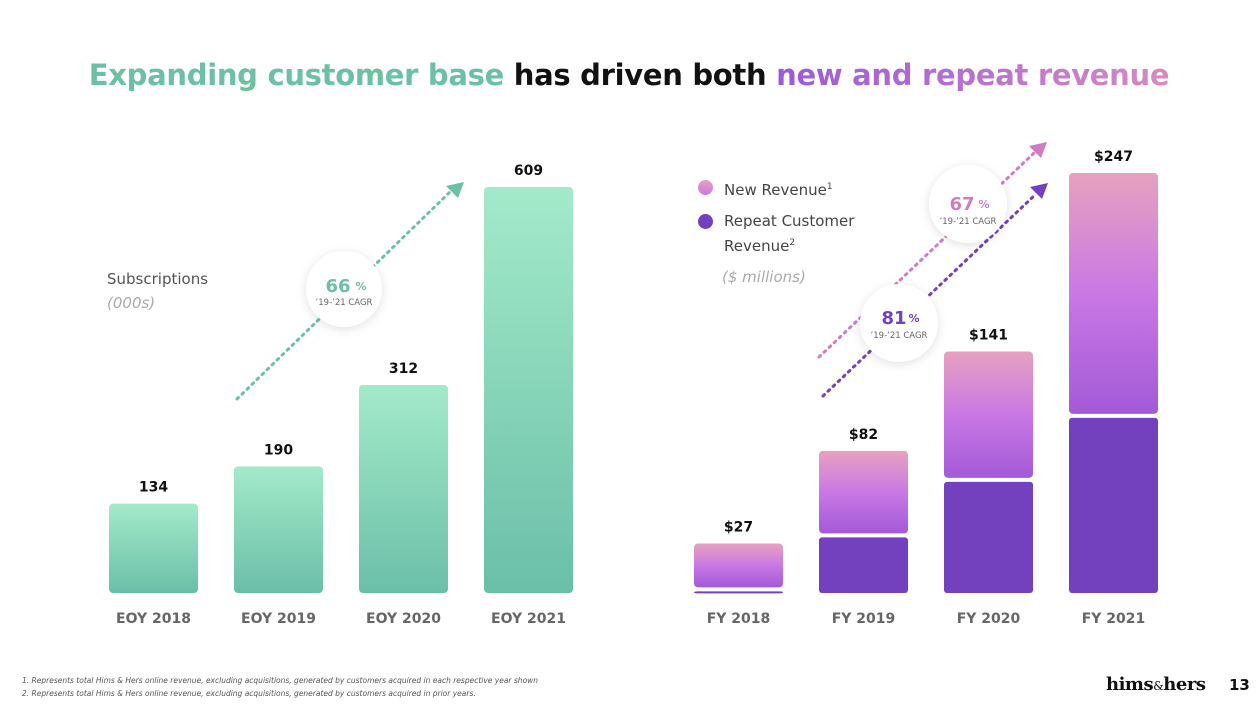  Describe the element at coordinates (1114, 619) in the screenshot. I see `revenue-category-label-4: FY 2021` at that location.